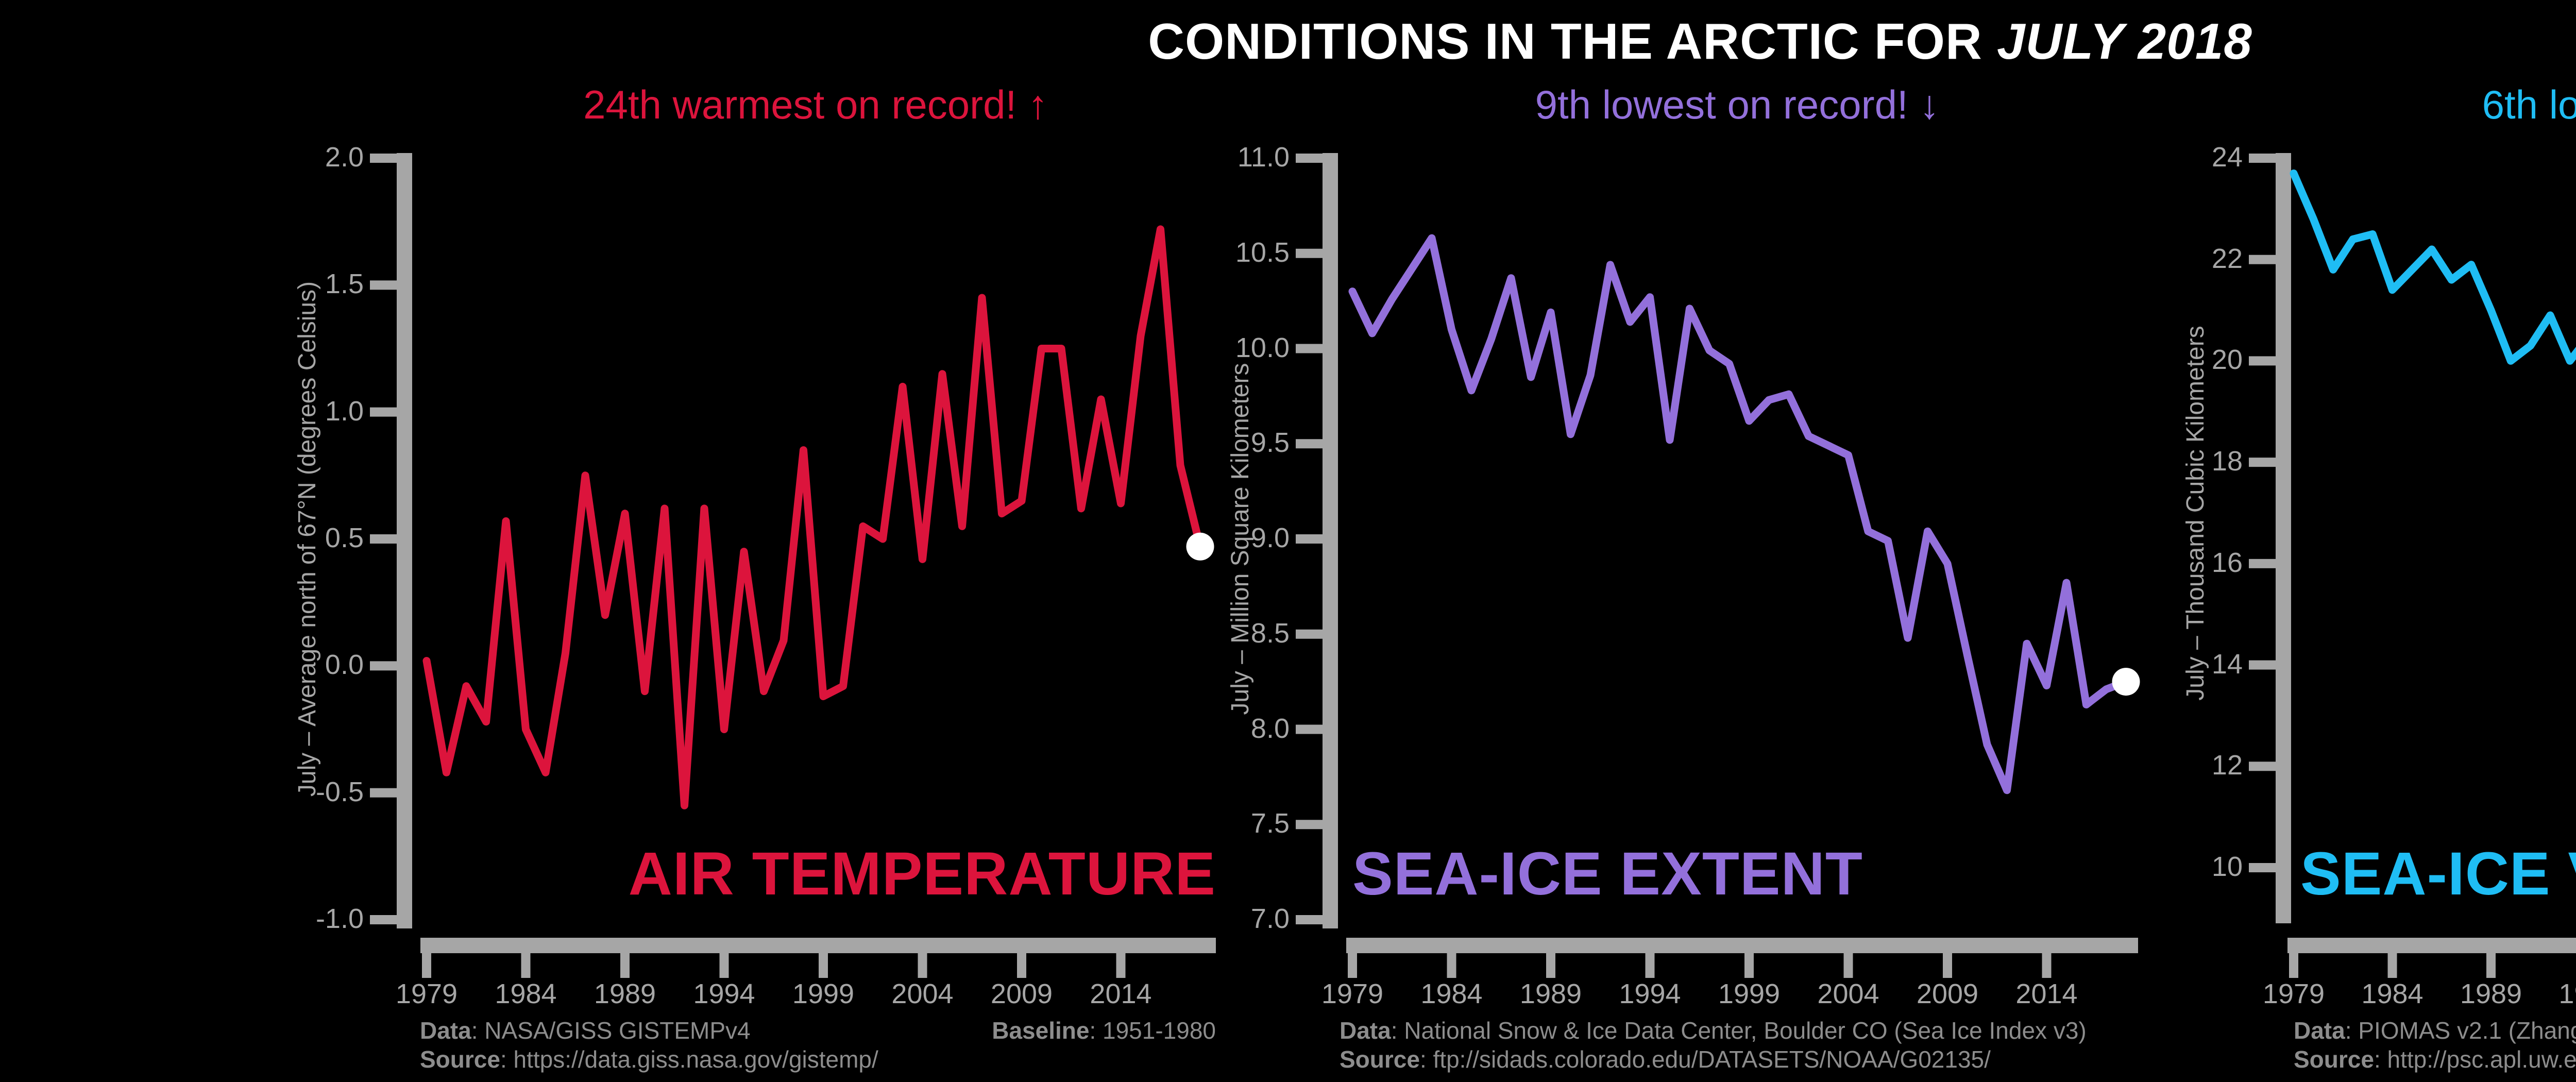 This screenshot has height=1082, width=2576. I want to click on air-temperature-x-tick-label: 1989, so click(625, 993).